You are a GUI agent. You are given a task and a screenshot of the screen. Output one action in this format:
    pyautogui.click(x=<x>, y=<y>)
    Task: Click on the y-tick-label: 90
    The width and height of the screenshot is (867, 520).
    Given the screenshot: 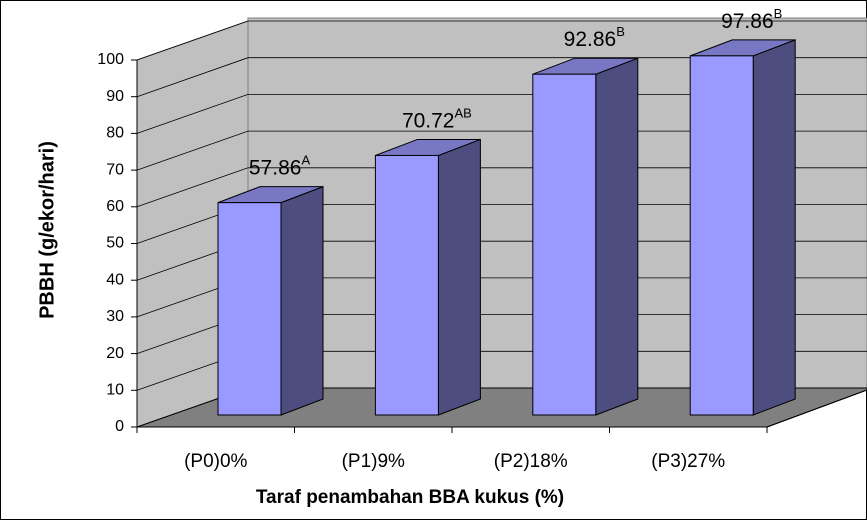 What is the action you would take?
    pyautogui.click(x=115, y=96)
    